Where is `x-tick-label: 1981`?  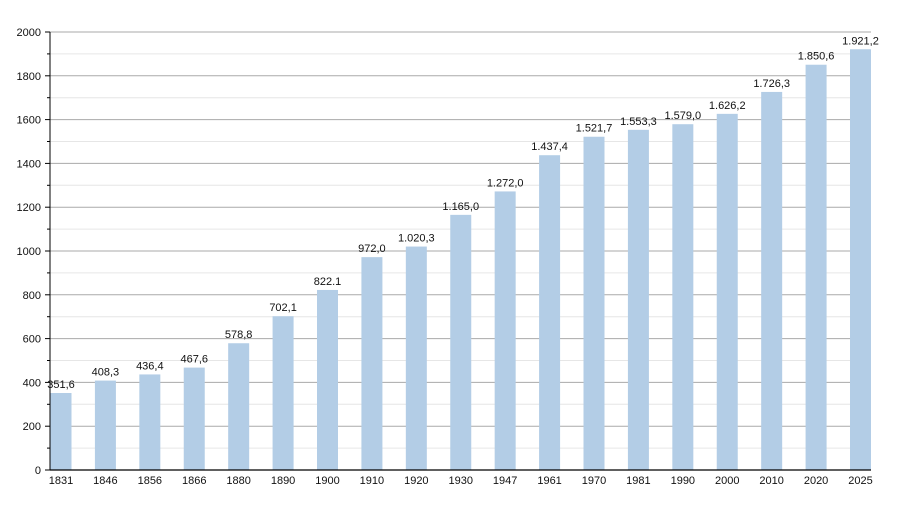 x-tick-label: 1981 is located at coordinates (638, 481).